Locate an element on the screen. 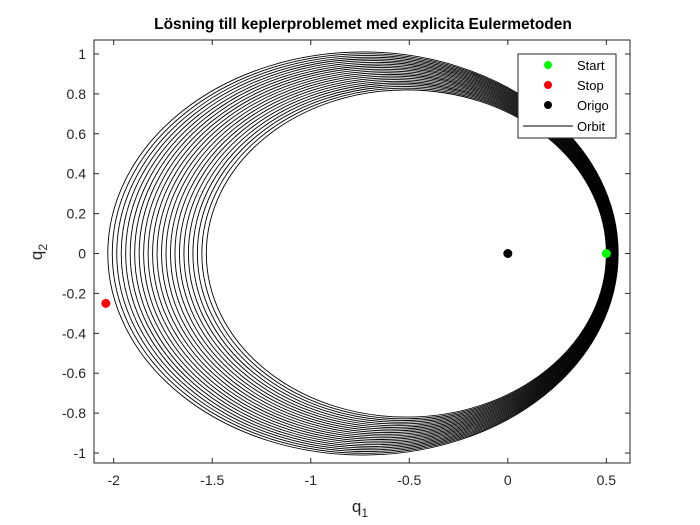  legend-origo-label: Origo is located at coordinates (593, 105).